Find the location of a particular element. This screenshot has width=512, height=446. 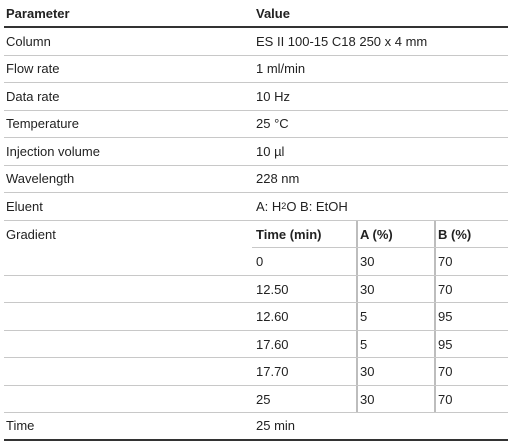

eluent-a-suffix: O B: EtOH is located at coordinates (317, 206).